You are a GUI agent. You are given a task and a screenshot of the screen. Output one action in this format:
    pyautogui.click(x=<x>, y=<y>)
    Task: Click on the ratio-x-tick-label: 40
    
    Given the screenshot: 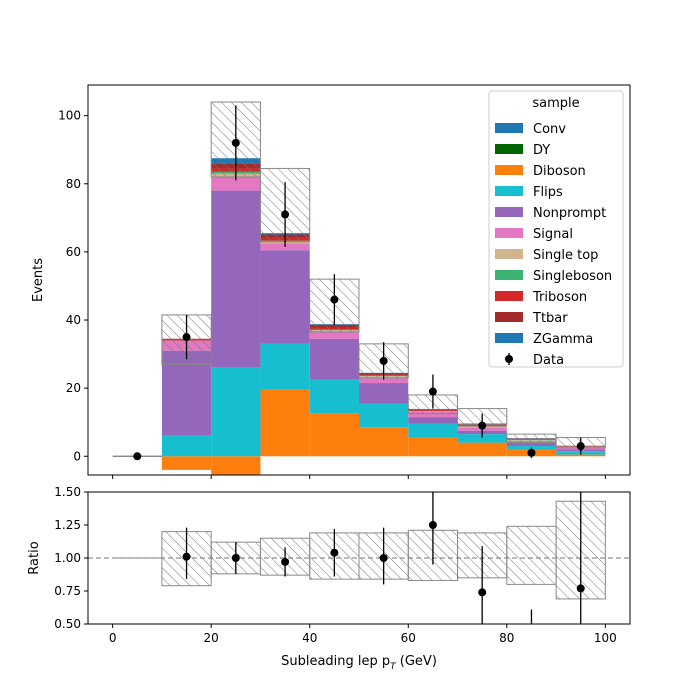 What is the action you would take?
    pyautogui.click(x=309, y=638)
    